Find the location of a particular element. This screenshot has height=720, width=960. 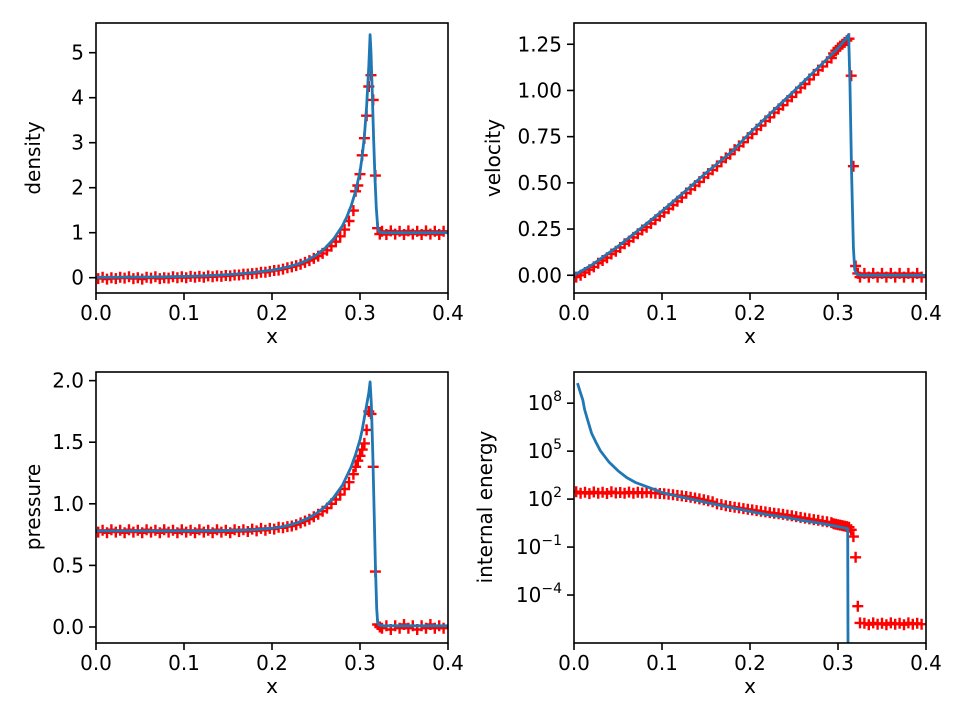

velocity-y-tick-label: 0.75 is located at coordinates (539, 137).